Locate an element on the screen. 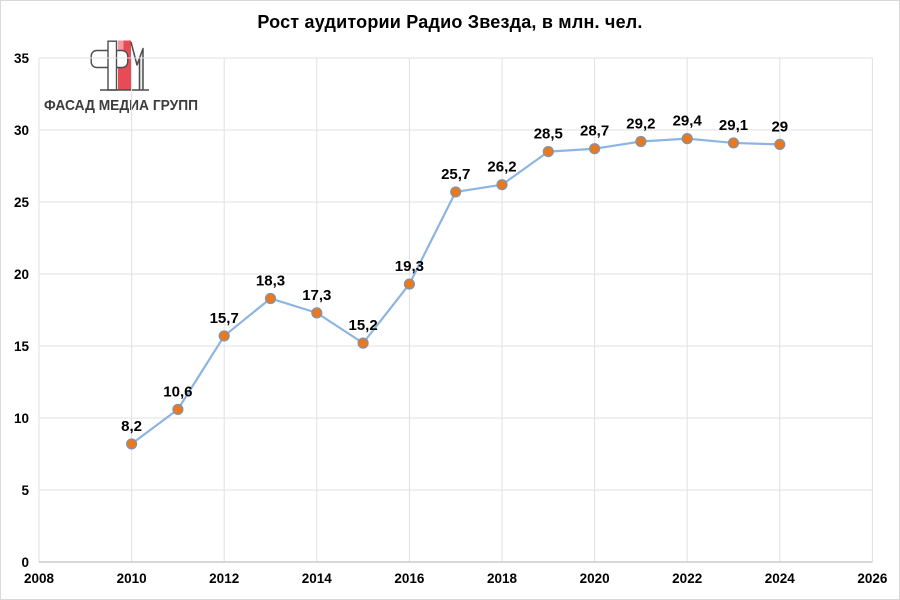 Image resolution: width=900 pixels, height=600 pixels. y-tick-label: 25 is located at coordinates (22, 202).